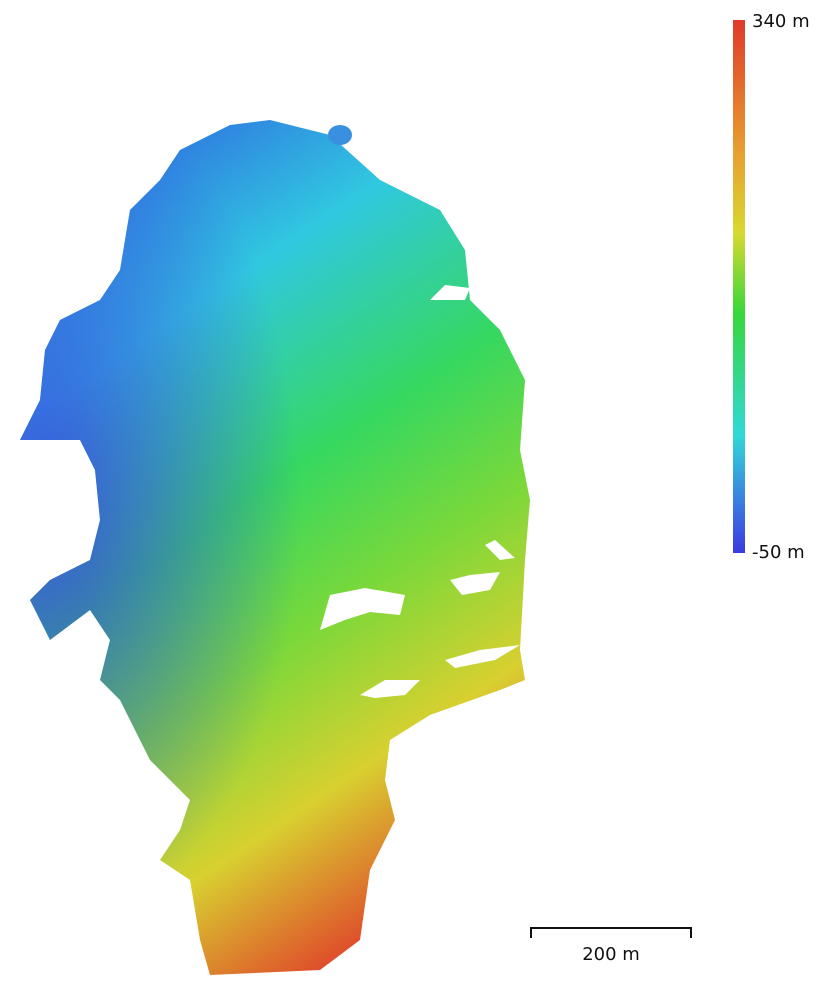 This screenshot has width=824, height=983. What do you see at coordinates (611, 954) in the screenshot?
I see `scale-label: 200 m` at bounding box center [611, 954].